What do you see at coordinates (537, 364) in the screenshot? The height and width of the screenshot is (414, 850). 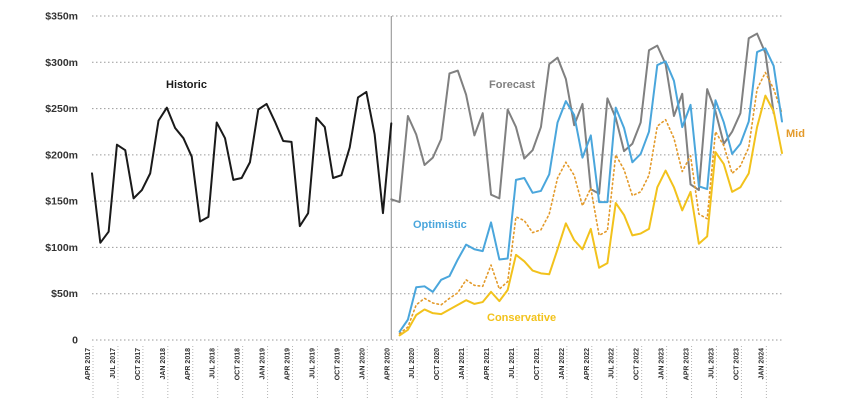 I see `x-tick-label: OCT 2021` at bounding box center [537, 364].